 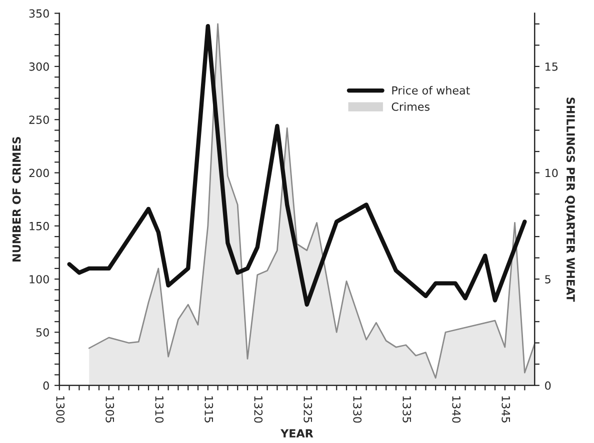 What do you see at coordinates (506, 409) in the screenshot?
I see `x-tick-label: 1345` at bounding box center [506, 409].